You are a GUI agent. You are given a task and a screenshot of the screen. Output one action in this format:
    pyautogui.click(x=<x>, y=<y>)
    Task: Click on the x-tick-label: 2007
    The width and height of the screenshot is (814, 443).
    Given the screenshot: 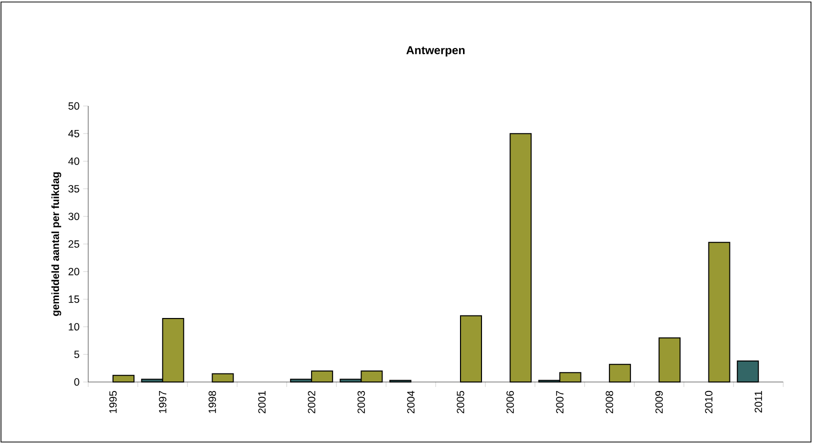 What is the action you would take?
    pyautogui.click(x=560, y=402)
    